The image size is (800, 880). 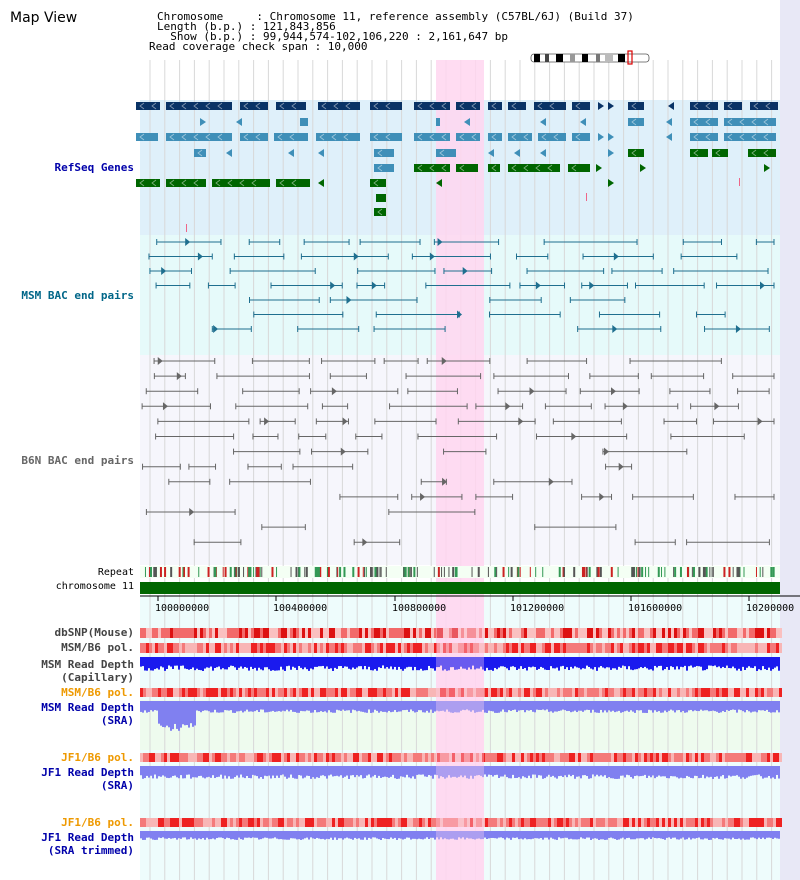 What do you see at coordinates (97, 757) in the screenshot?
I see `track-label-jf1-b6-pol: JF1/B6 pol.` at bounding box center [97, 757].